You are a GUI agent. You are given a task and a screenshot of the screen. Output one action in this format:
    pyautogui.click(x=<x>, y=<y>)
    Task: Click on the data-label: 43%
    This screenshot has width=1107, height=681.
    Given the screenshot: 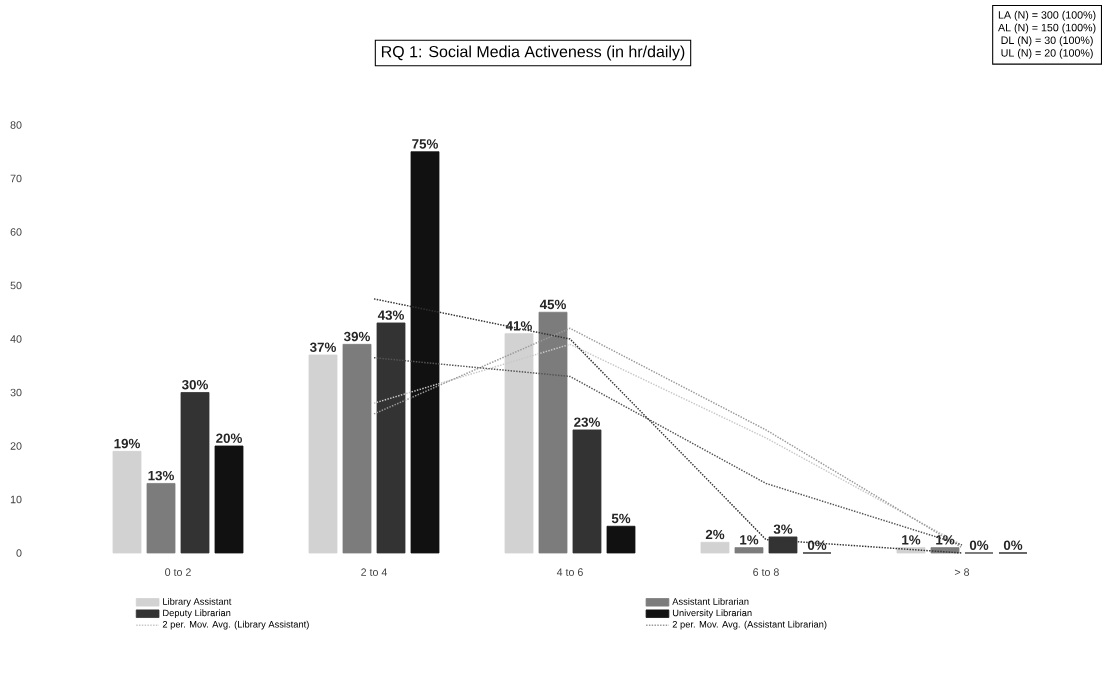 What is the action you would take?
    pyautogui.click(x=390, y=315)
    